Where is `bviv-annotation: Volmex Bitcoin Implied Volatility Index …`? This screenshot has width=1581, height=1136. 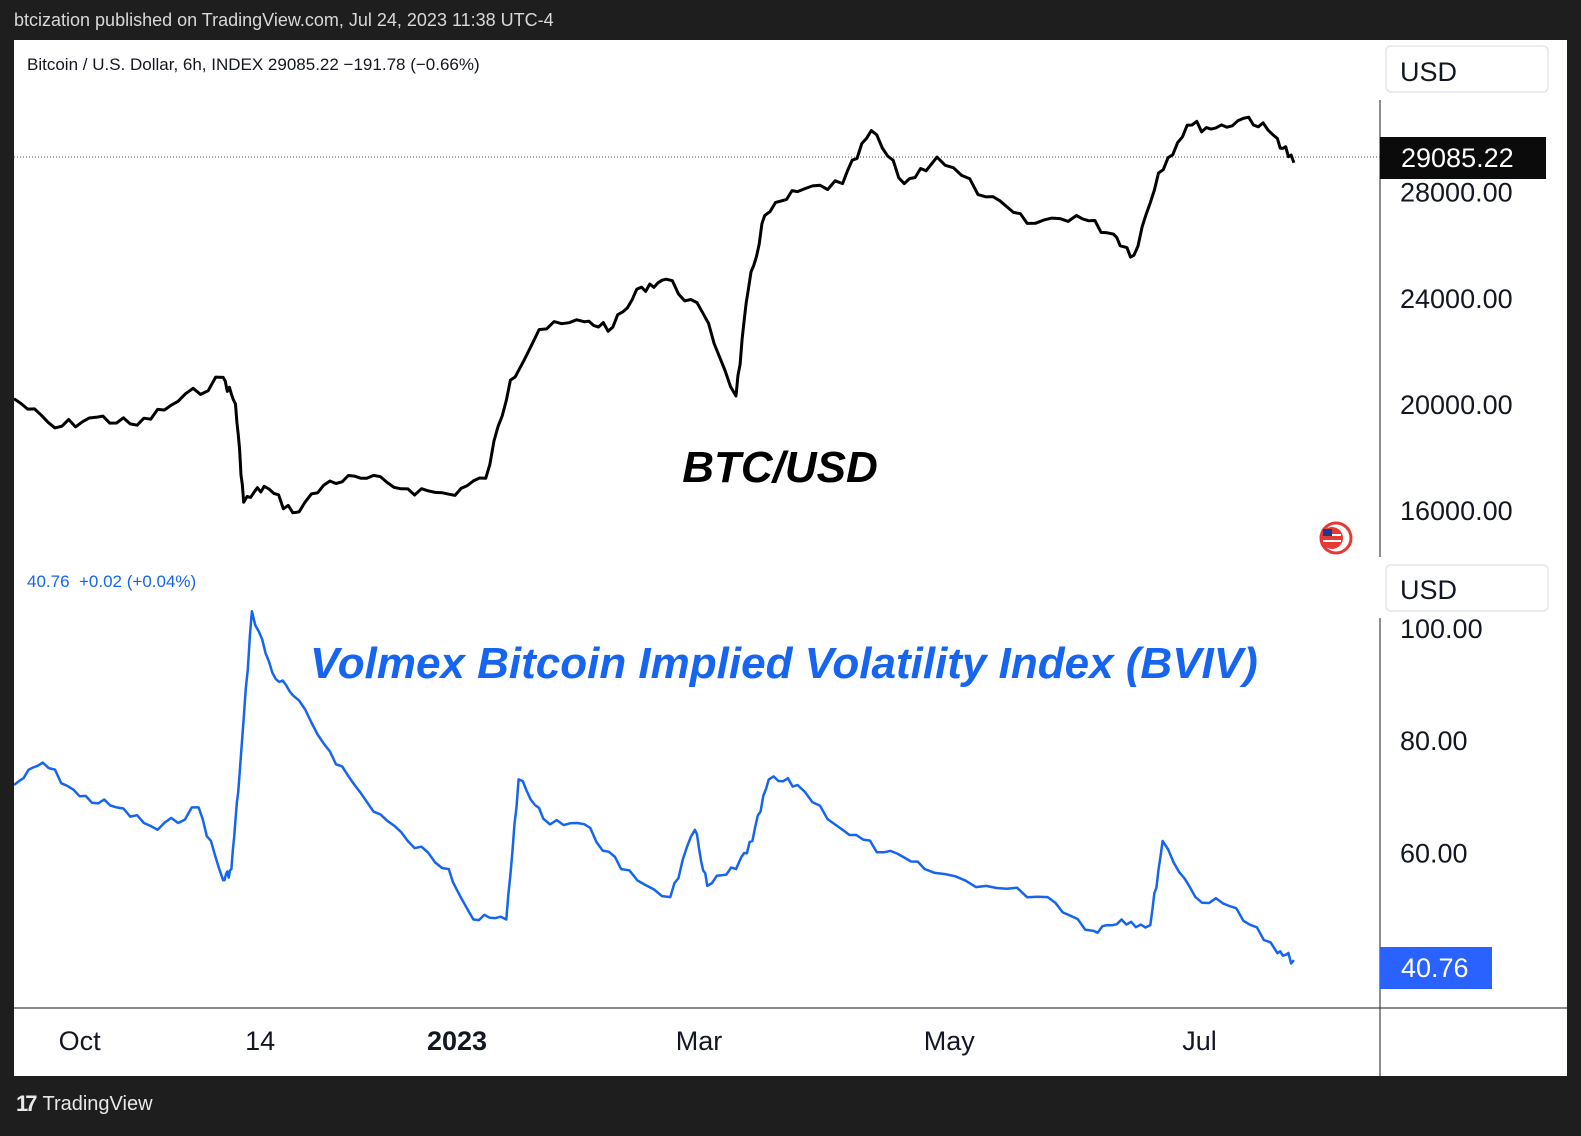
bviv-annotation: Volmex Bitcoin Implied Volatility Index … is located at coordinates (784, 663).